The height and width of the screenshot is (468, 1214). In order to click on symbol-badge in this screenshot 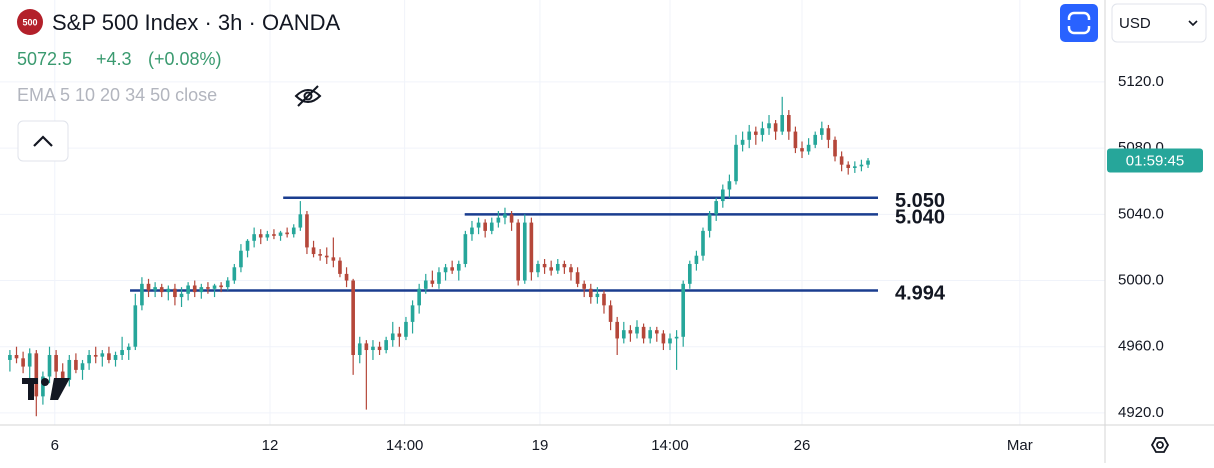, I will do `click(30, 22)`.